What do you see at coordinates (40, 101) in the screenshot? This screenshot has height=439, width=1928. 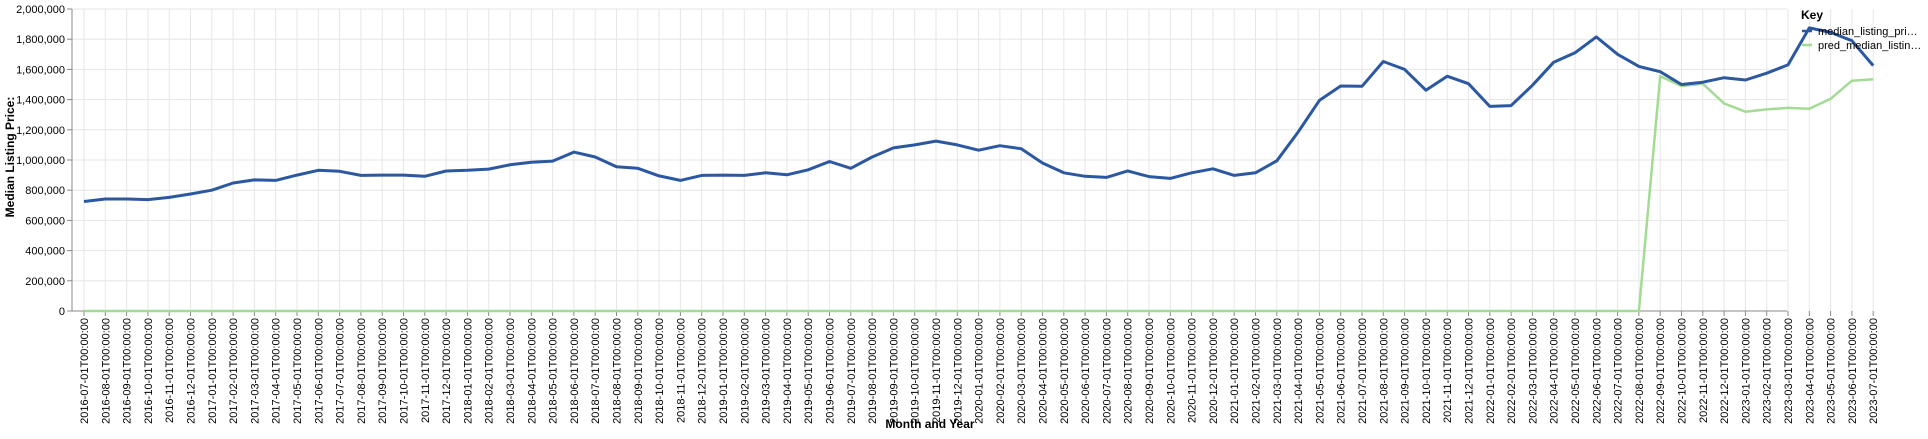 I see `y-tick-label: 1,400,000` at bounding box center [40, 101].